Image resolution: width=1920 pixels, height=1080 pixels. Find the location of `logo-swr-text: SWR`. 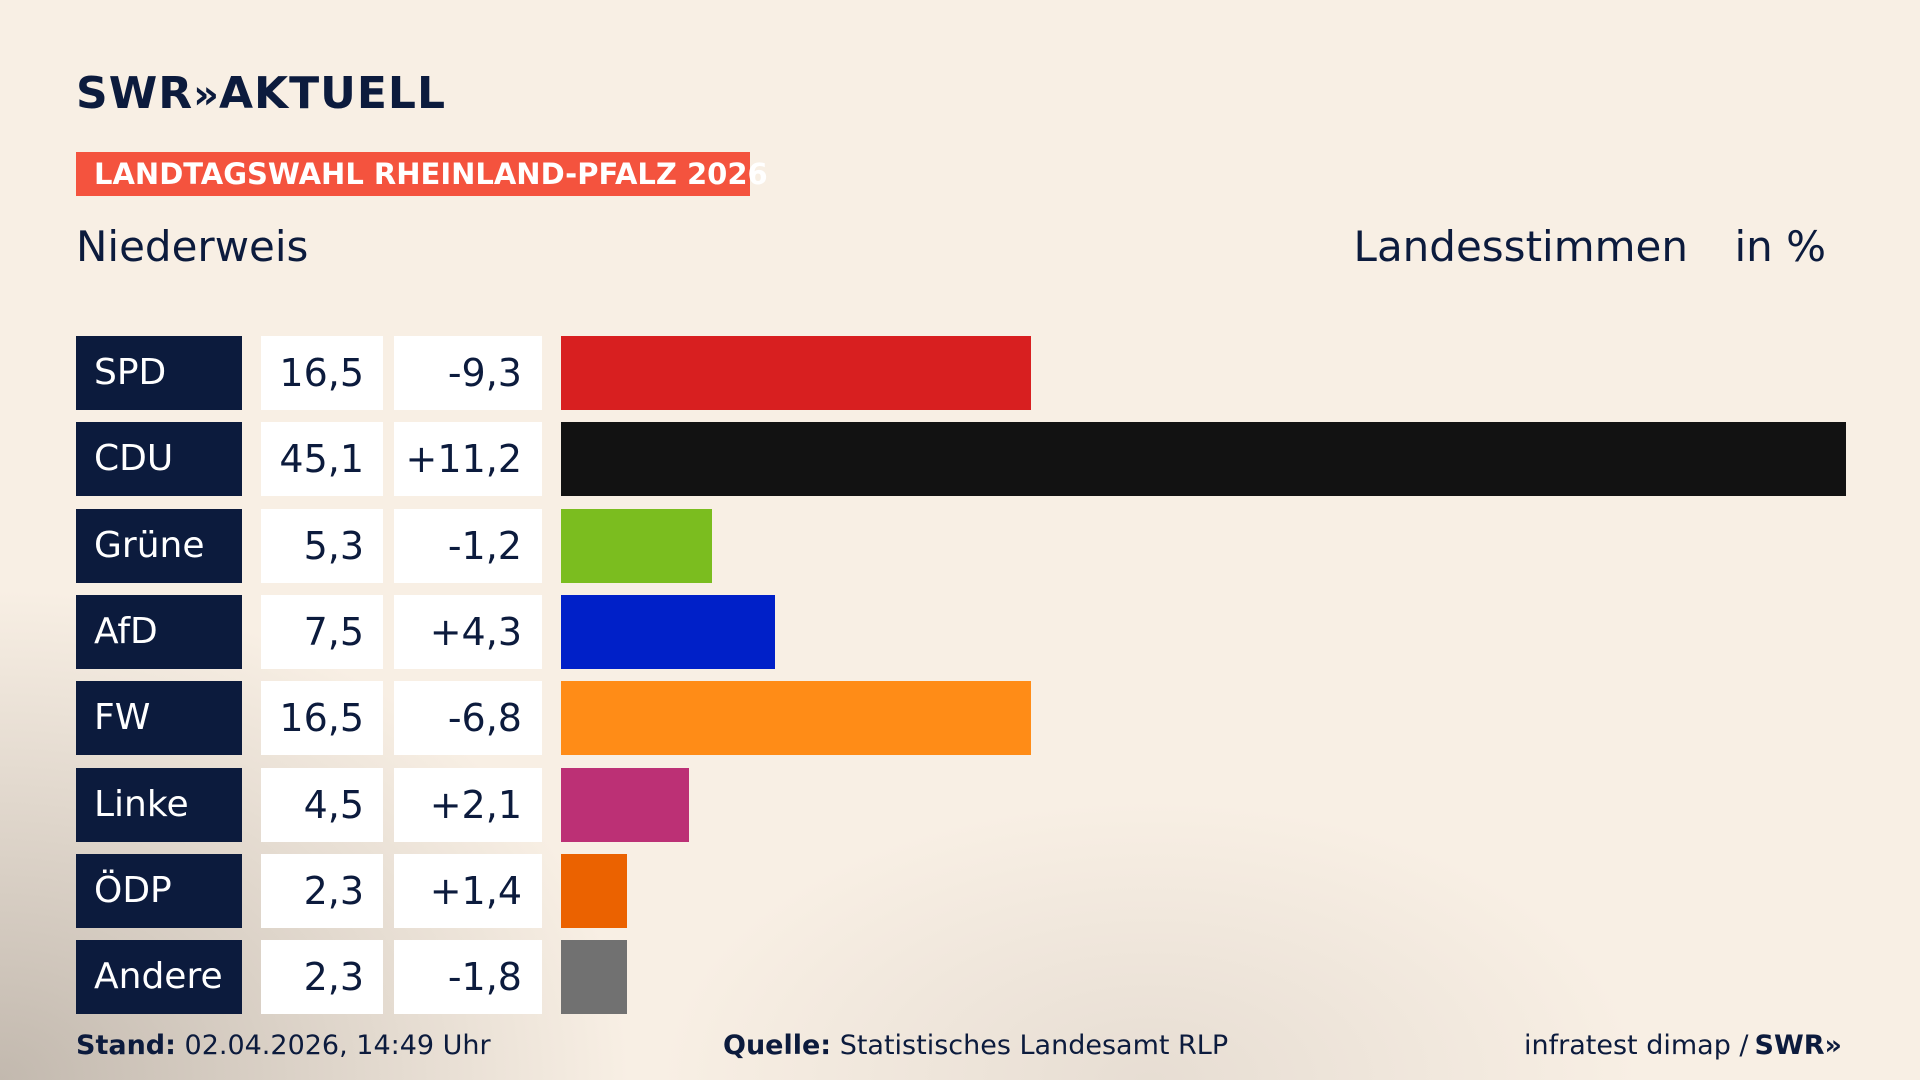

logo-swr-text: SWR is located at coordinates (135, 93).